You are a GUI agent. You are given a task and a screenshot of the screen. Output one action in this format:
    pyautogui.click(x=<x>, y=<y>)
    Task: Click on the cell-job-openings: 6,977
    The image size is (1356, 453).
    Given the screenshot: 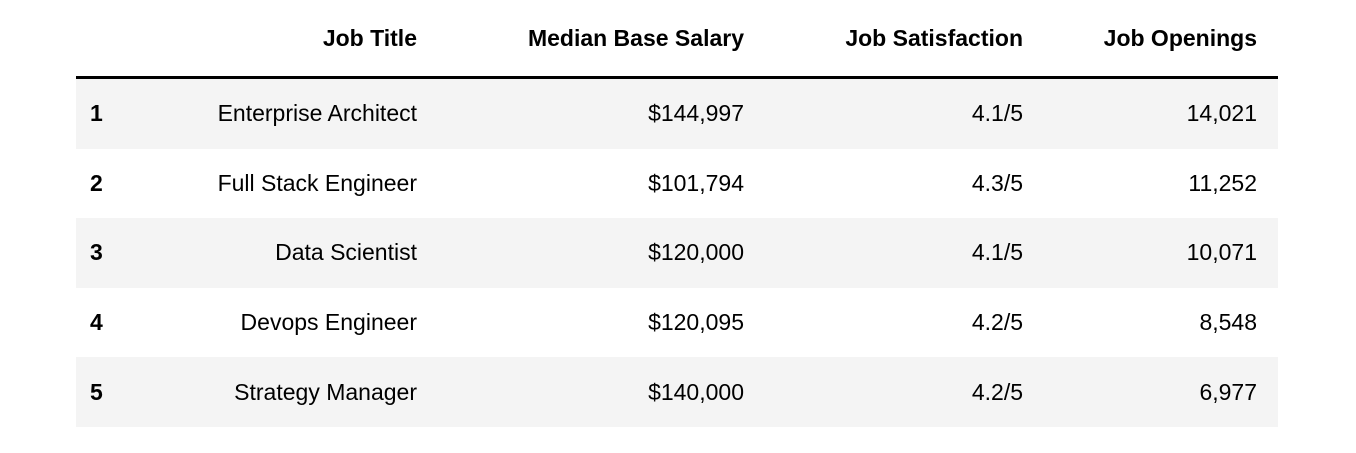 What is the action you would take?
    pyautogui.click(x=1228, y=391)
    